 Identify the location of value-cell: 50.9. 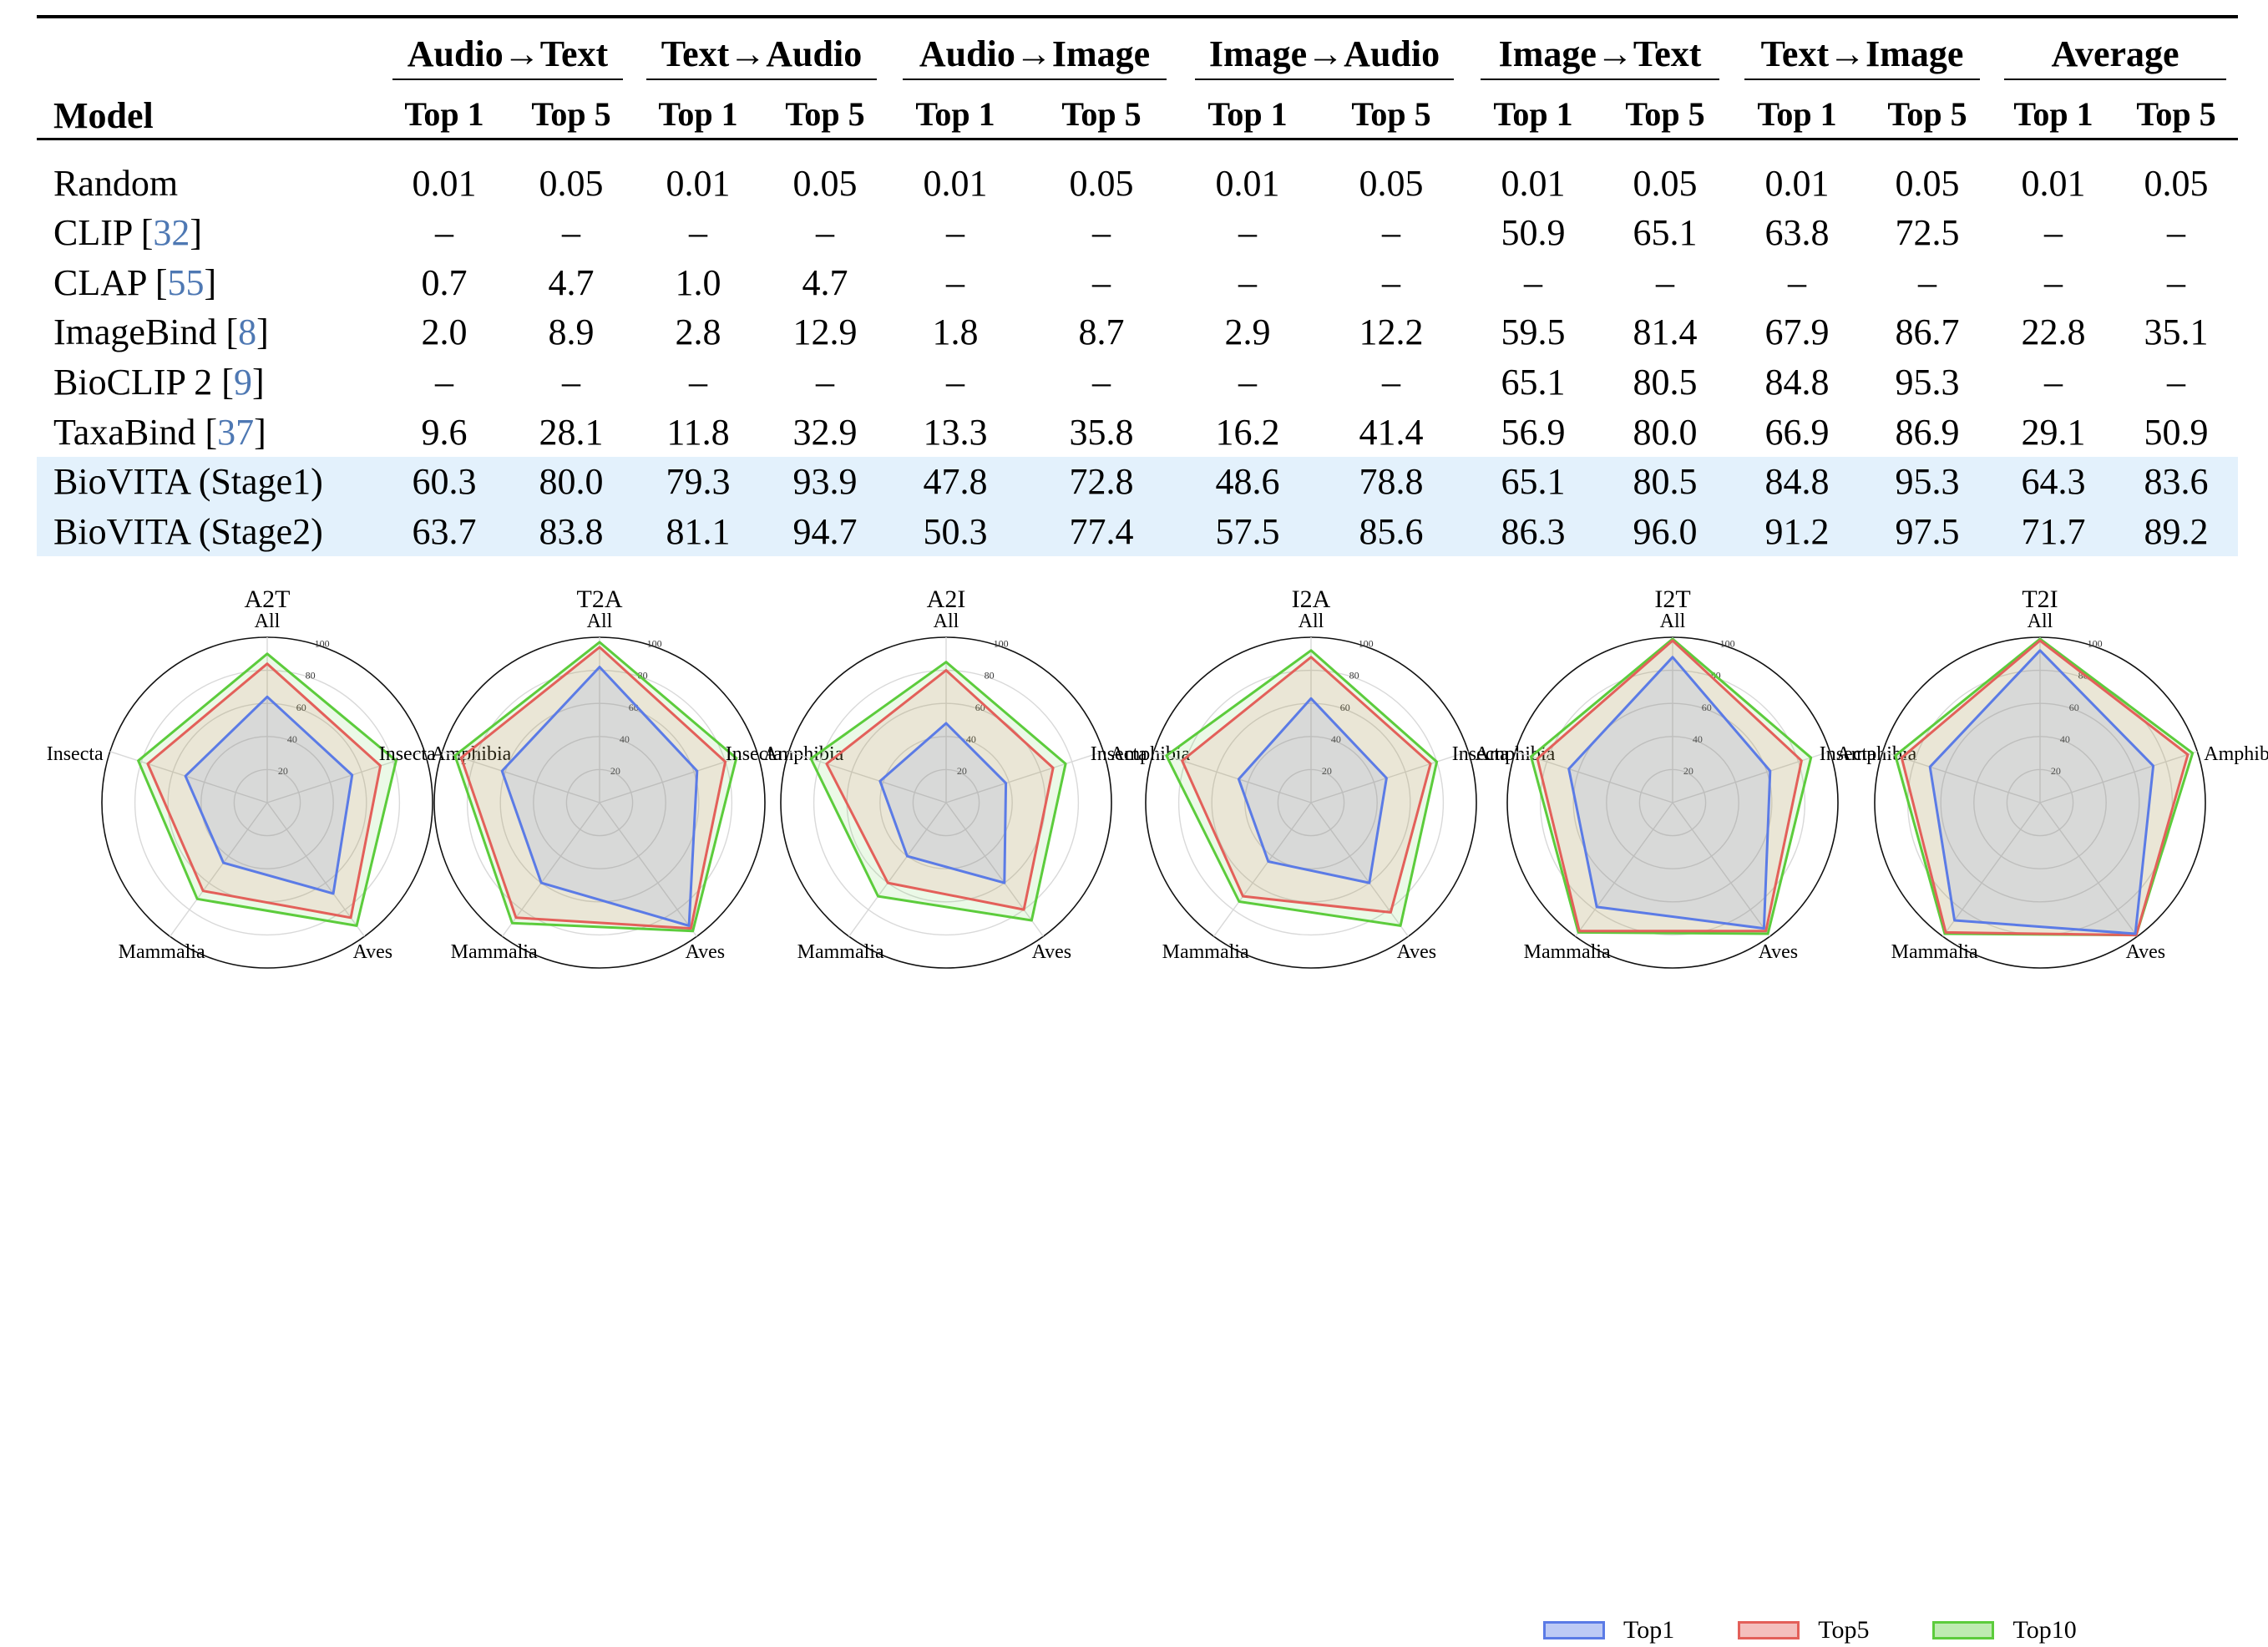
(2176, 432).